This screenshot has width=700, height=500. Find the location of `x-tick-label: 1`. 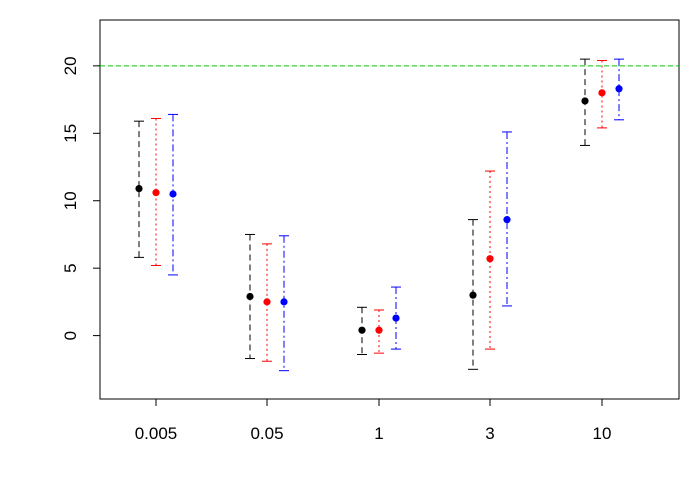

x-tick-label: 1 is located at coordinates (378, 433).